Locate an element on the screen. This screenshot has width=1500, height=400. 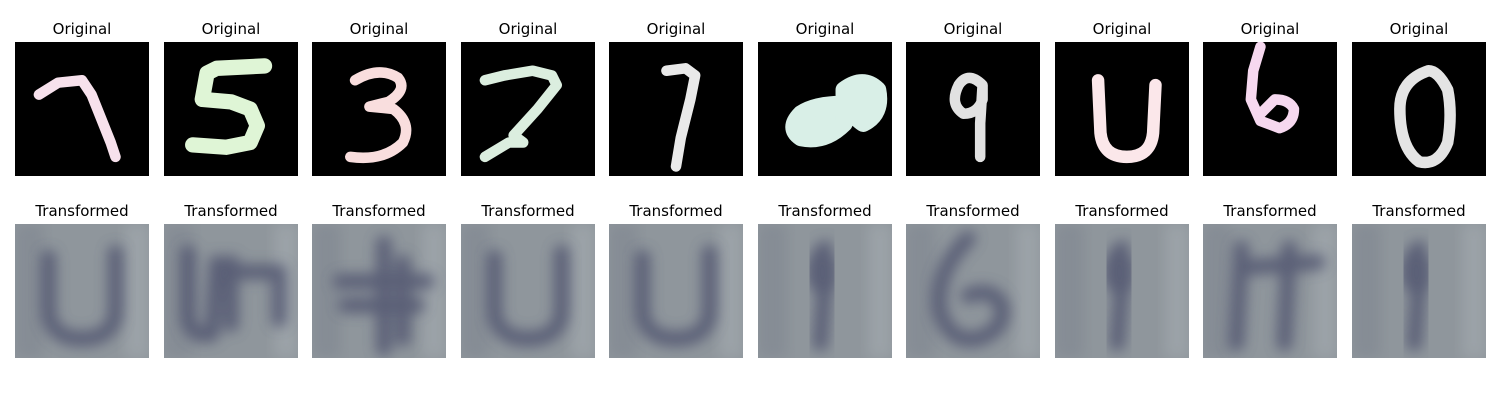
blurry-11-glyph-icon is located at coordinates (1270, 291).